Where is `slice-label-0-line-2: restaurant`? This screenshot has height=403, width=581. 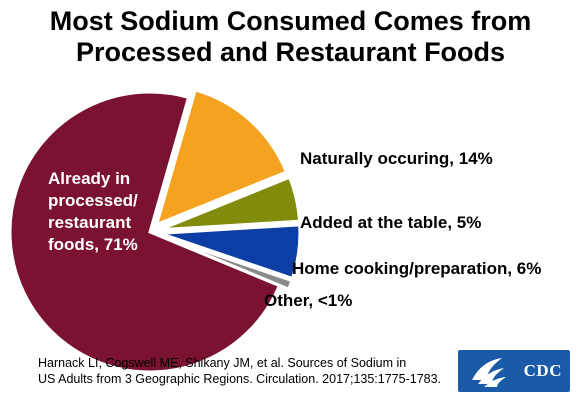
slice-label-0-line-2: restaurant is located at coordinates (89, 222).